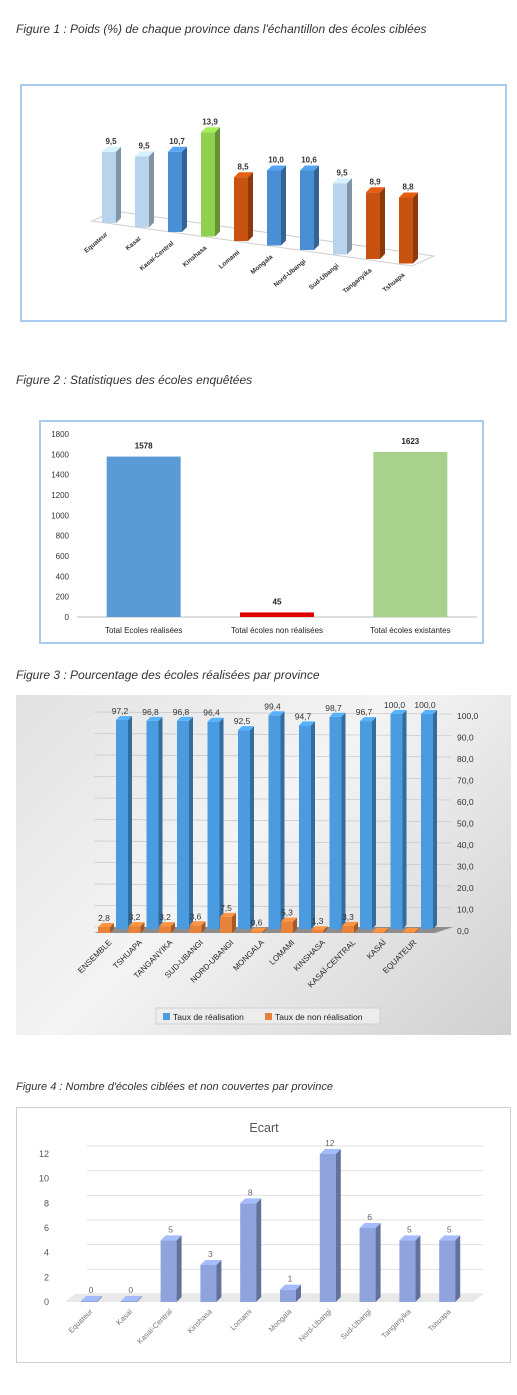 The image size is (517, 1395). I want to click on fig3-y-tick: 70,0, so click(465, 781).